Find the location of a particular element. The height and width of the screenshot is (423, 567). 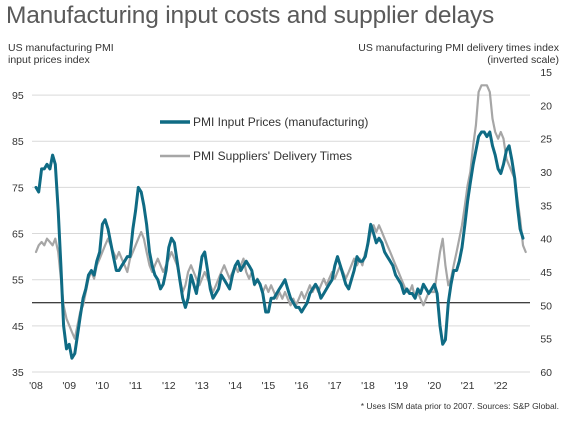

left-tick-label-75: 75 is located at coordinates (18, 188).